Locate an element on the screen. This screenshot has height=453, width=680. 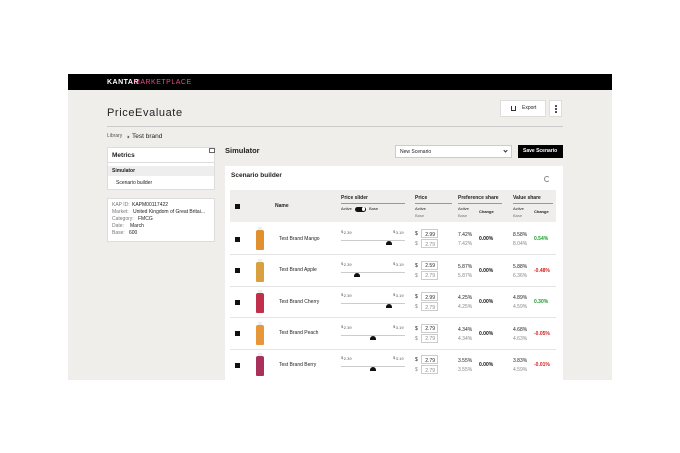
info-label: Base: is located at coordinates (118, 233).